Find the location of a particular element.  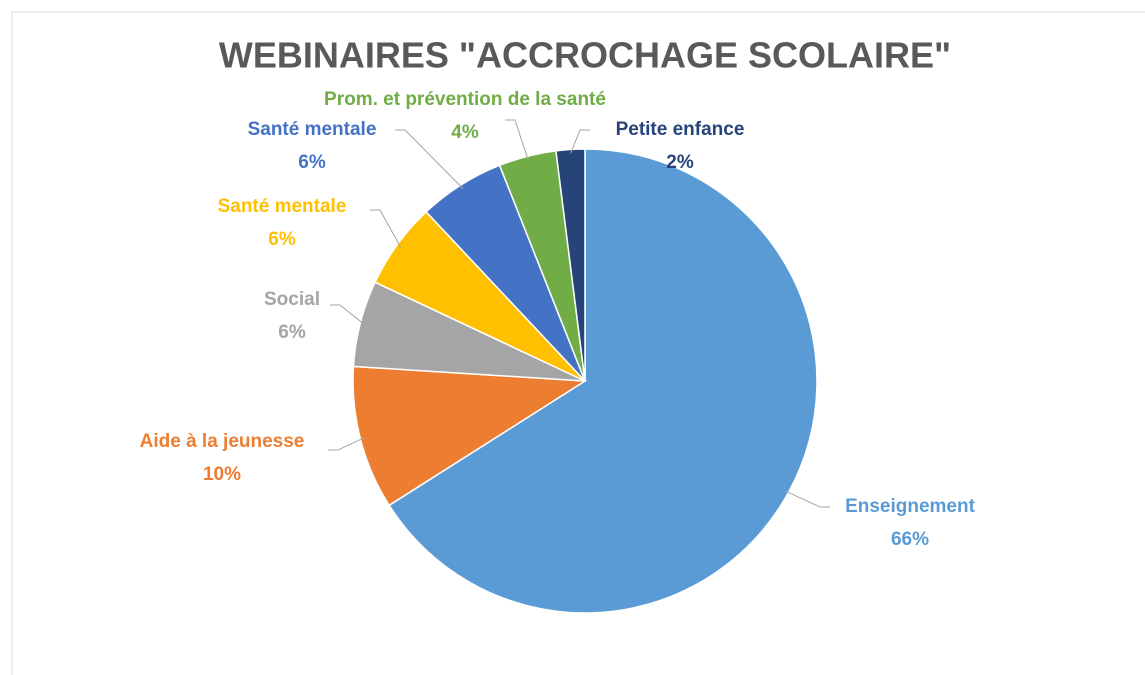

slice-value-label: 2% is located at coordinates (680, 162).